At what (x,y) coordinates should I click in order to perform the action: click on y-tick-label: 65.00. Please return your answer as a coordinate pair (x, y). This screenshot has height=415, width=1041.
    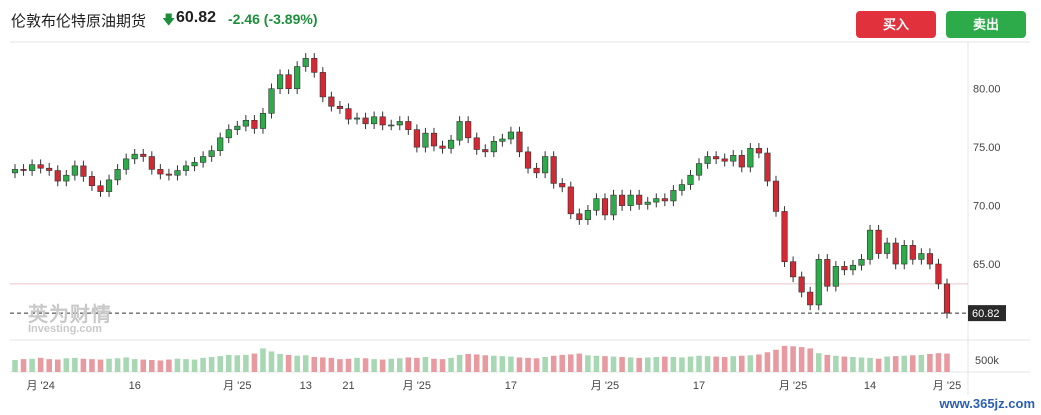
    Looking at the image, I should click on (987, 265).